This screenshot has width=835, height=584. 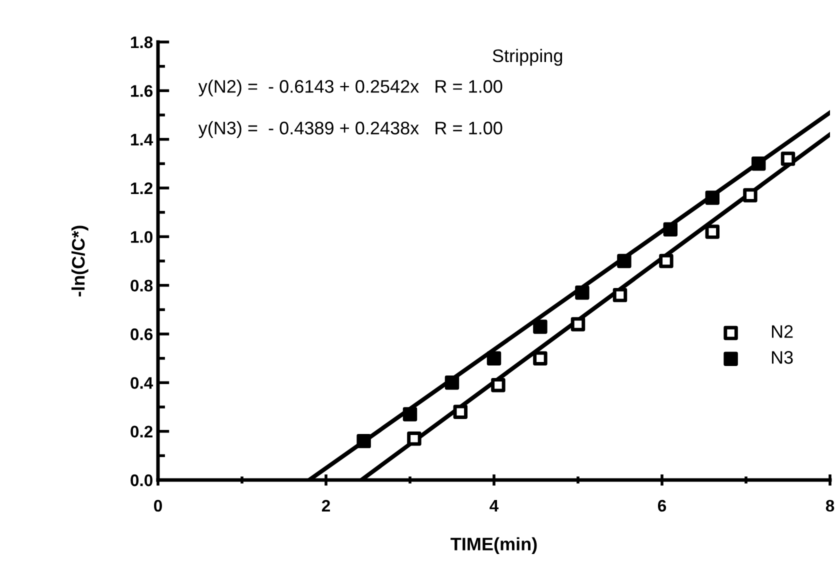 What do you see at coordinates (326, 506) in the screenshot?
I see `x-tick-label: 2` at bounding box center [326, 506].